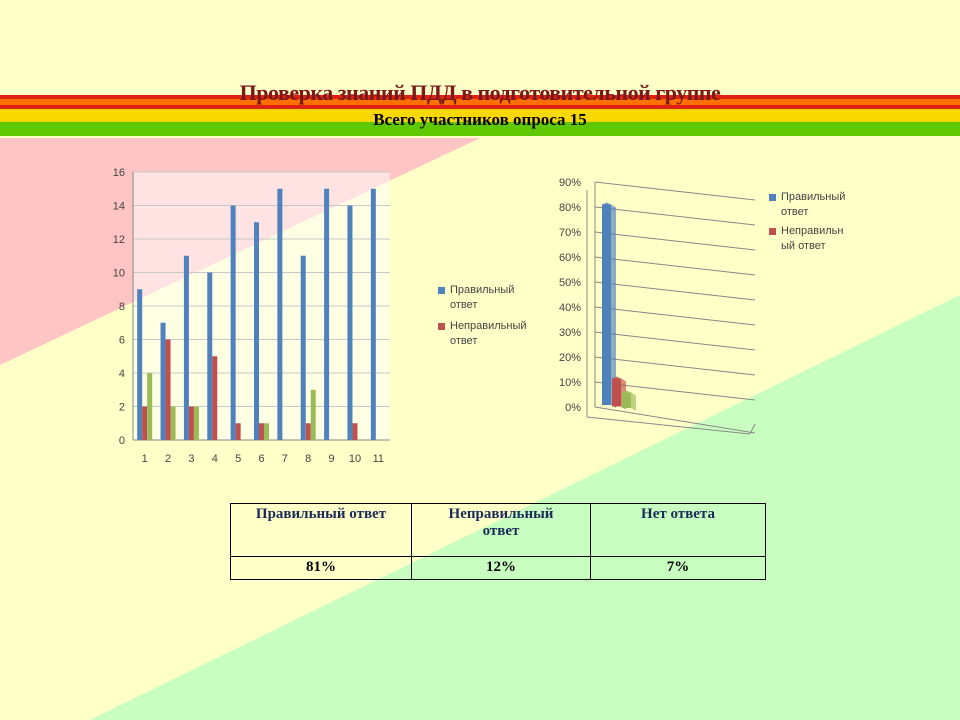  I want to click on y-tick-label: 14, so click(119, 207).